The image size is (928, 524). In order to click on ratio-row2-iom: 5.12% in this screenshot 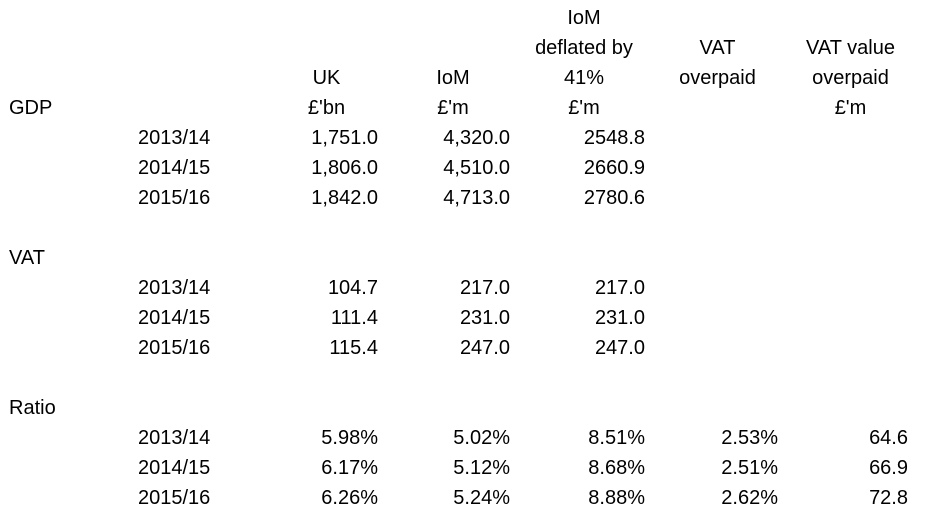, I will do `click(481, 468)`.